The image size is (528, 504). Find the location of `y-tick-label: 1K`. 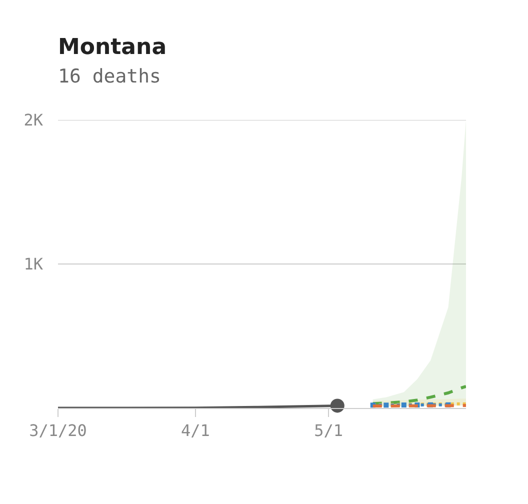

y-tick-label: 1K is located at coordinates (34, 264).